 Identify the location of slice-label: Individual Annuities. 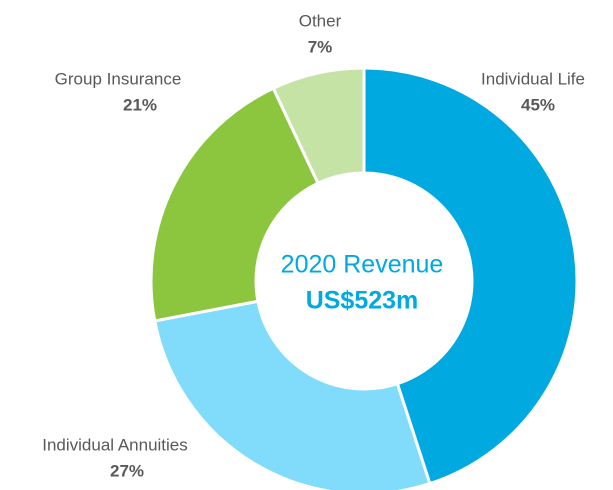
(115, 444).